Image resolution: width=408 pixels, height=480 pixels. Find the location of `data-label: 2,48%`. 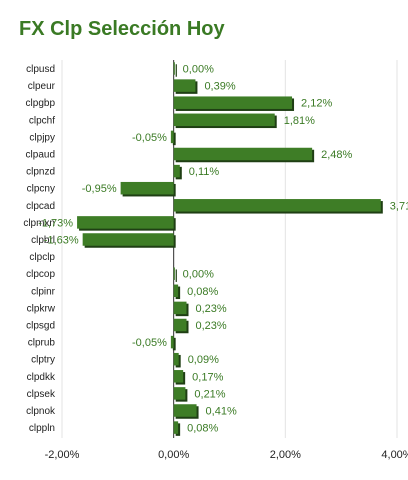

data-label: 2,48% is located at coordinates (336, 155).